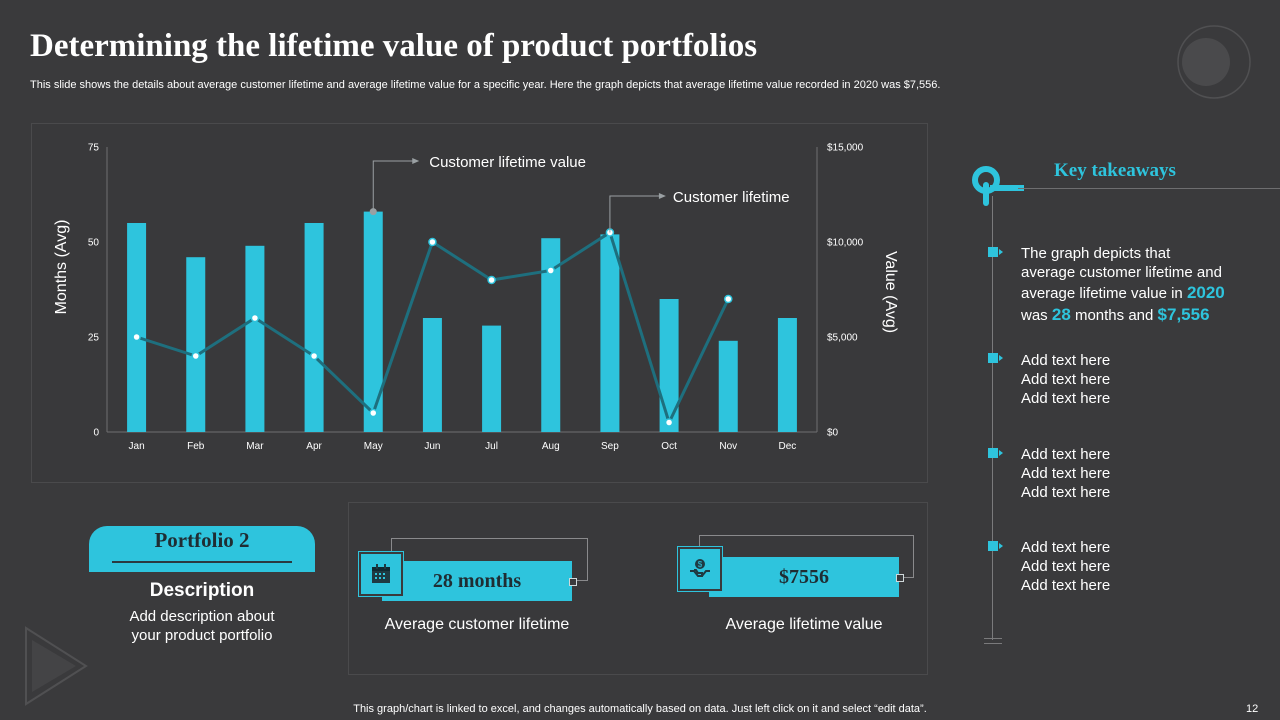 The height and width of the screenshot is (720, 1280). What do you see at coordinates (610, 333) in the screenshot?
I see `bar-sep` at bounding box center [610, 333].